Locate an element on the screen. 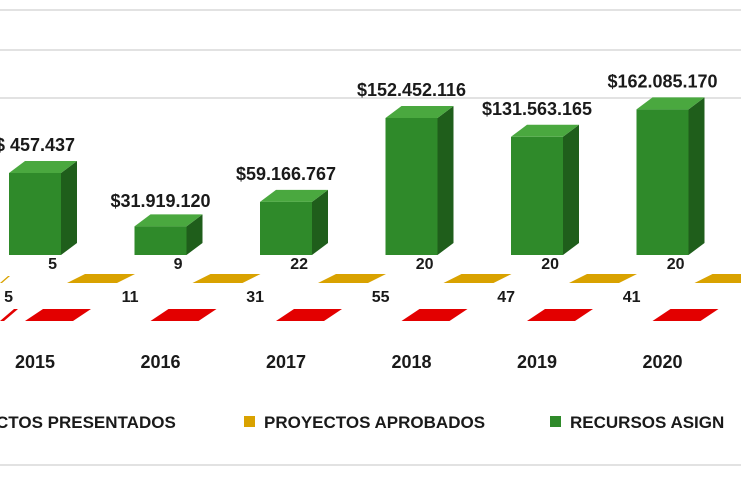 This screenshot has width=741, height=486. year-label-2019: 2019 is located at coordinates (537, 362).